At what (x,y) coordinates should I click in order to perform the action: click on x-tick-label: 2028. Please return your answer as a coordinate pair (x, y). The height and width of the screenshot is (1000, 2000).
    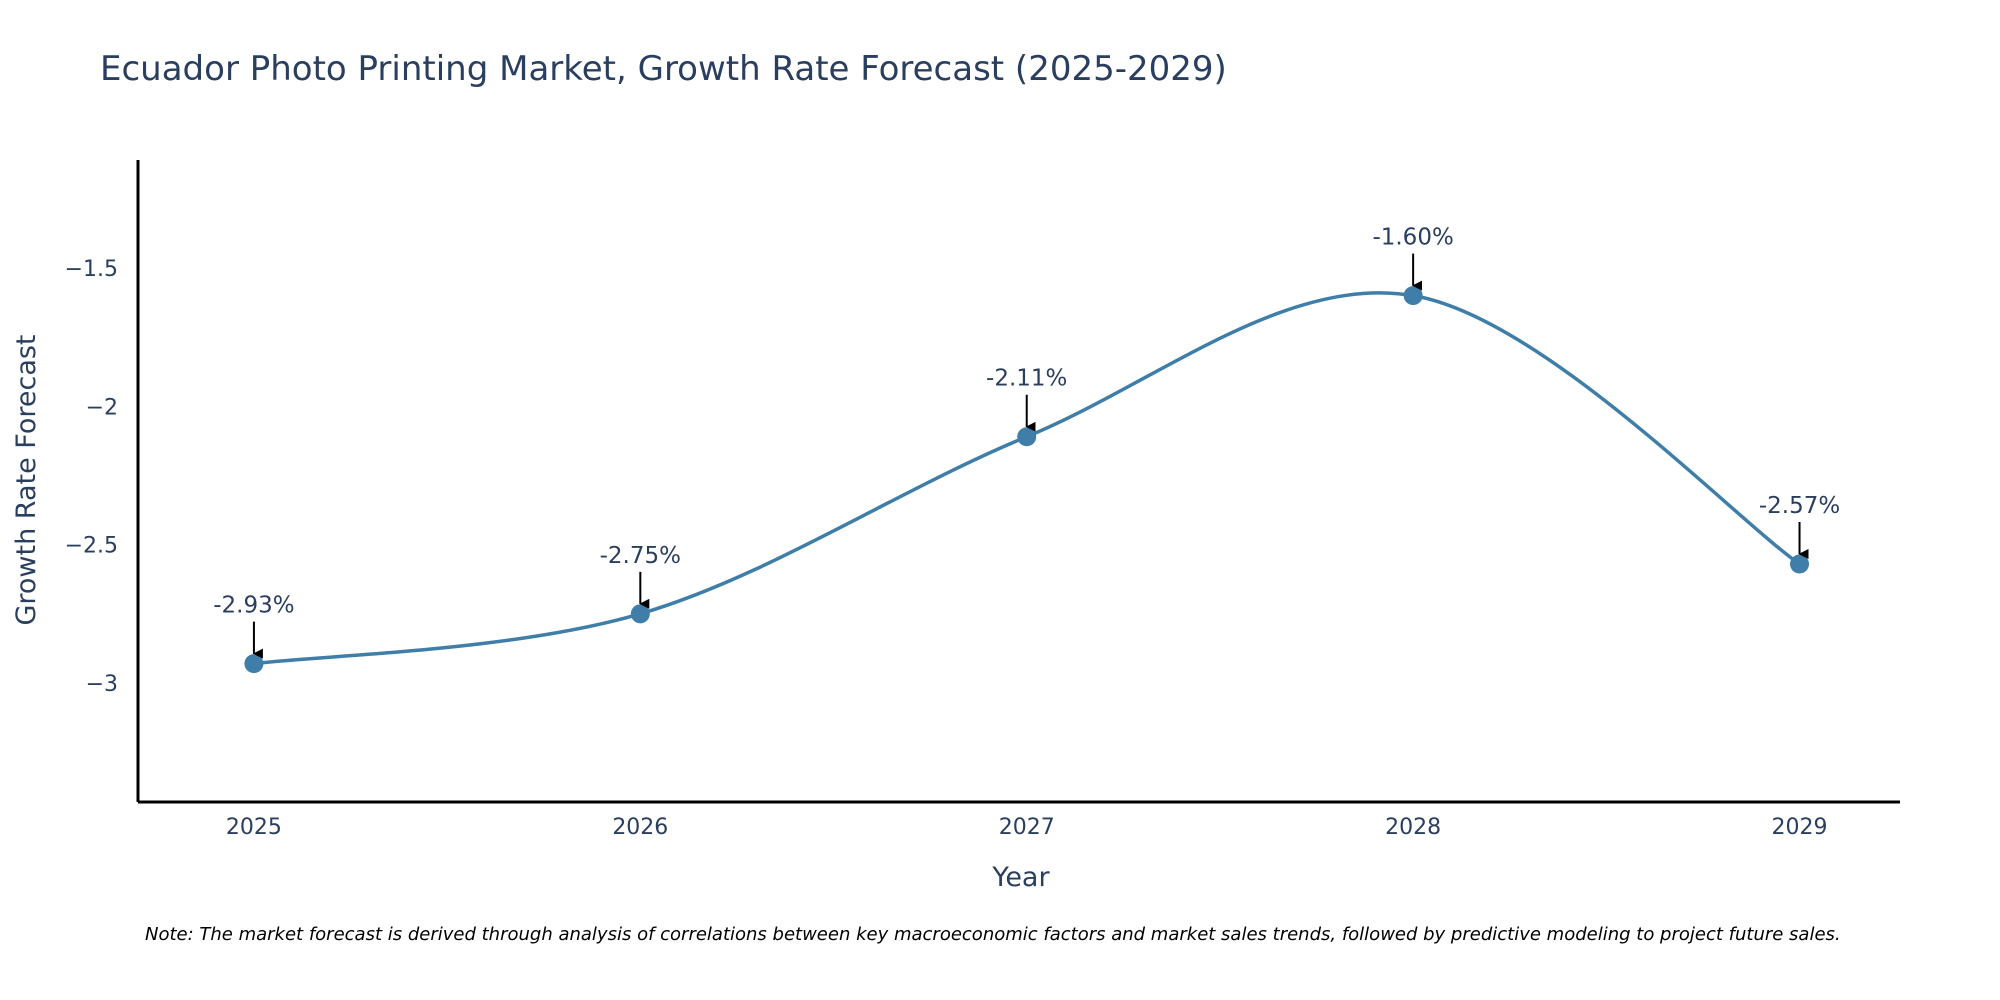
    Looking at the image, I should click on (1413, 827).